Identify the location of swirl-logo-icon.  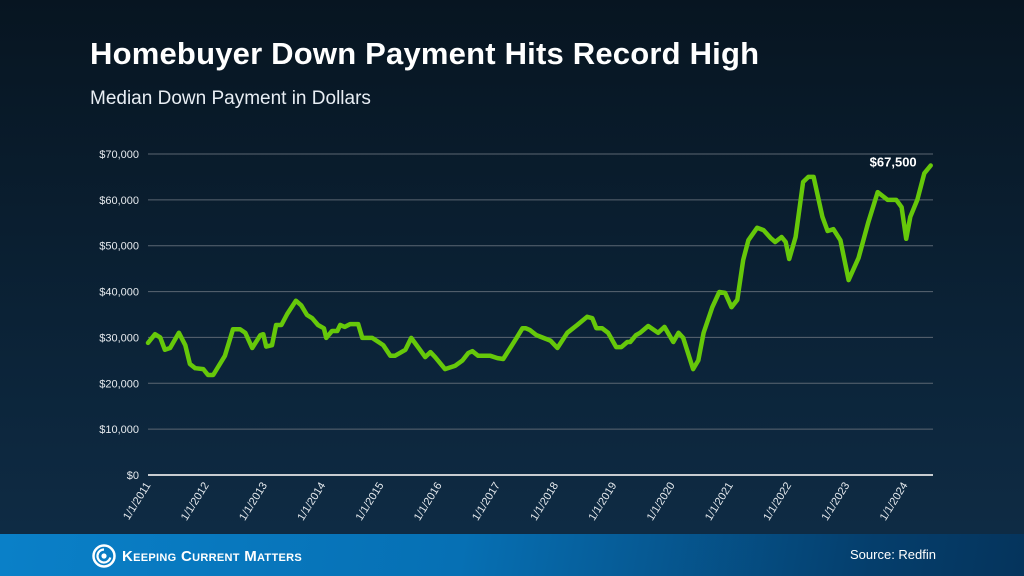
(104, 556).